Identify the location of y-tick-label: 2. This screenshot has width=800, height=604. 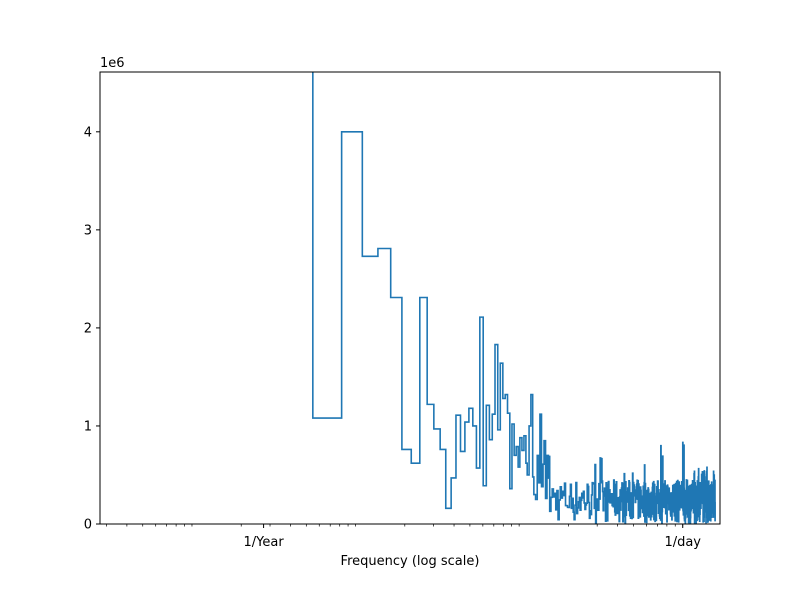
(88, 328).